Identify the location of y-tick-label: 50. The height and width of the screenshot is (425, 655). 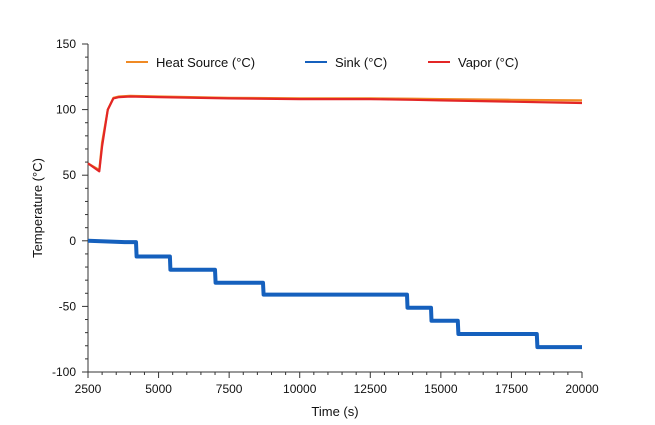
(70, 175).